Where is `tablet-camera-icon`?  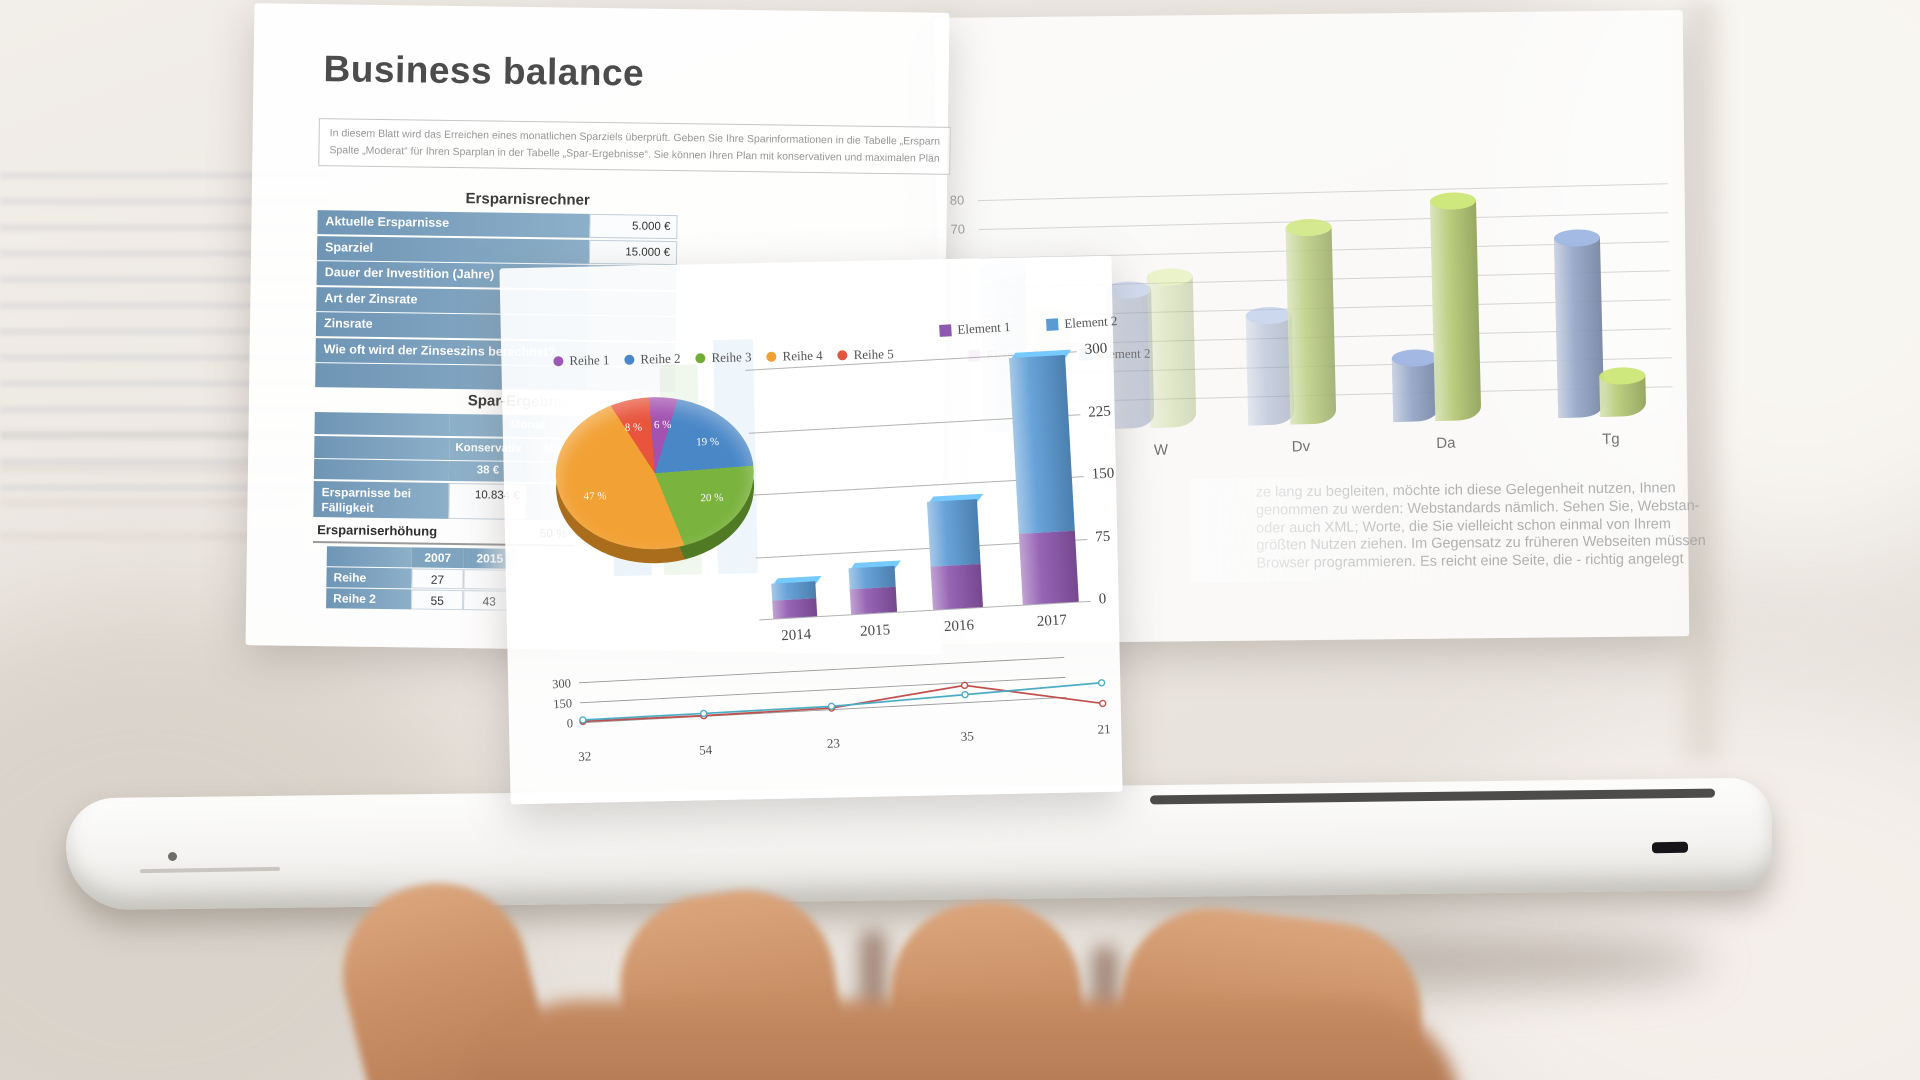
tablet-camera-icon is located at coordinates (172, 856).